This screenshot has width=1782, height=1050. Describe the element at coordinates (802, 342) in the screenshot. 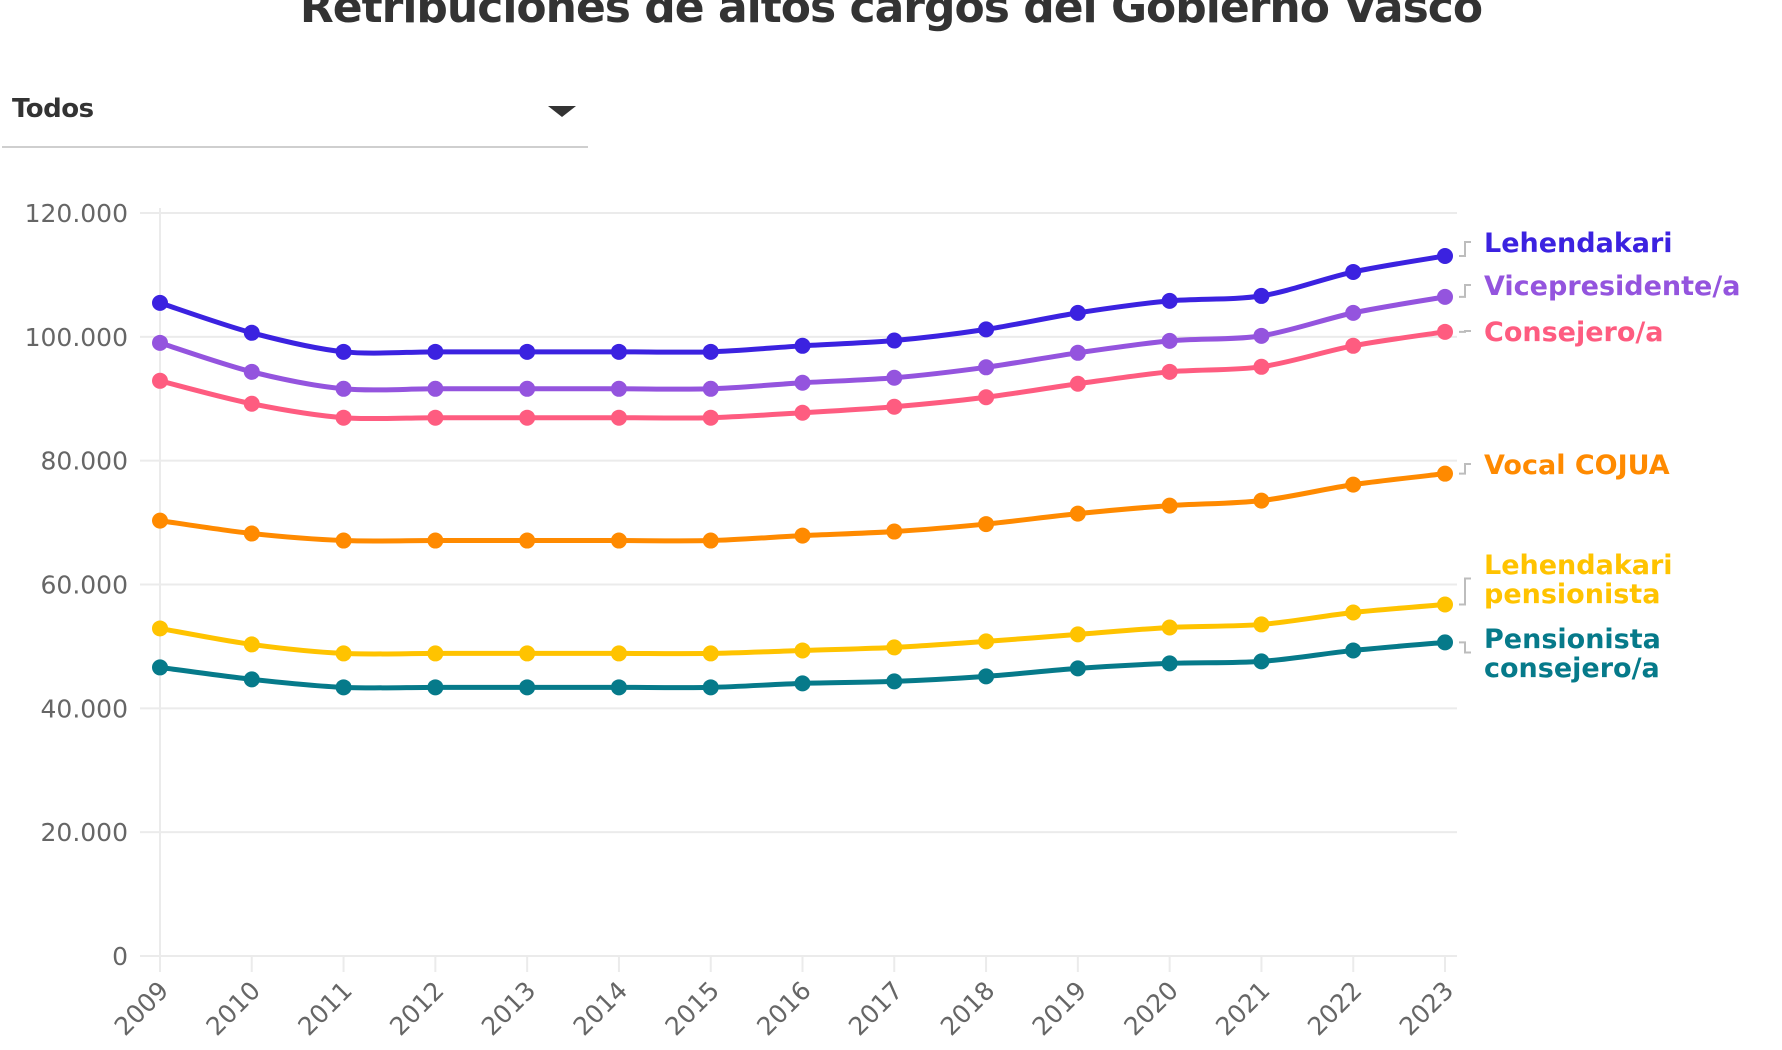

I see `series-vicepresidente-a` at that location.